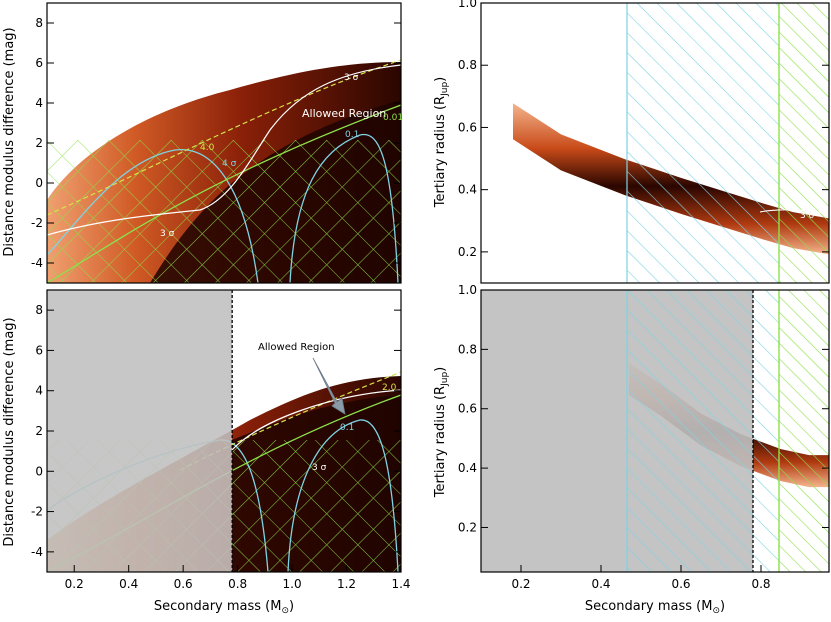  I want to click on green-contour, so click(224, 193).